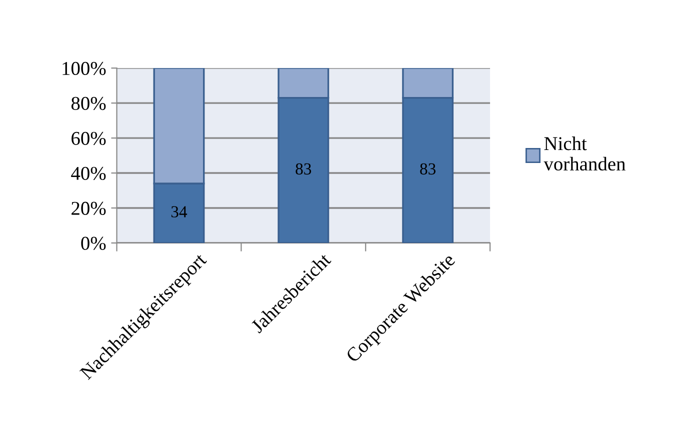 This screenshot has width=675, height=445. What do you see at coordinates (585, 153) in the screenshot?
I see `legend-label: Nicht vorhanden` at bounding box center [585, 153].